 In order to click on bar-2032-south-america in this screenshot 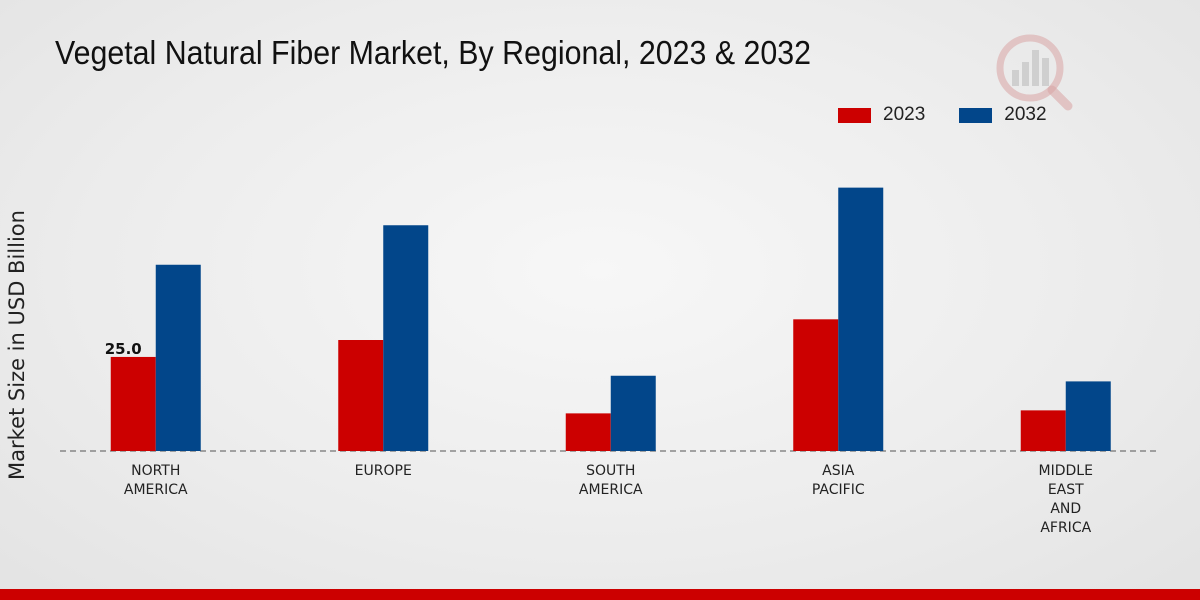, I will do `click(633, 413)`.